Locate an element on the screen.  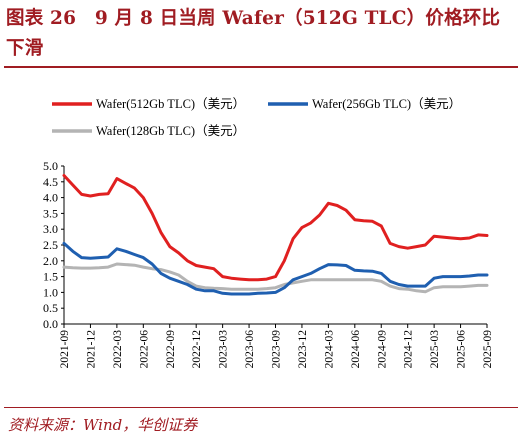
source-divider is located at coordinates (261, 407).